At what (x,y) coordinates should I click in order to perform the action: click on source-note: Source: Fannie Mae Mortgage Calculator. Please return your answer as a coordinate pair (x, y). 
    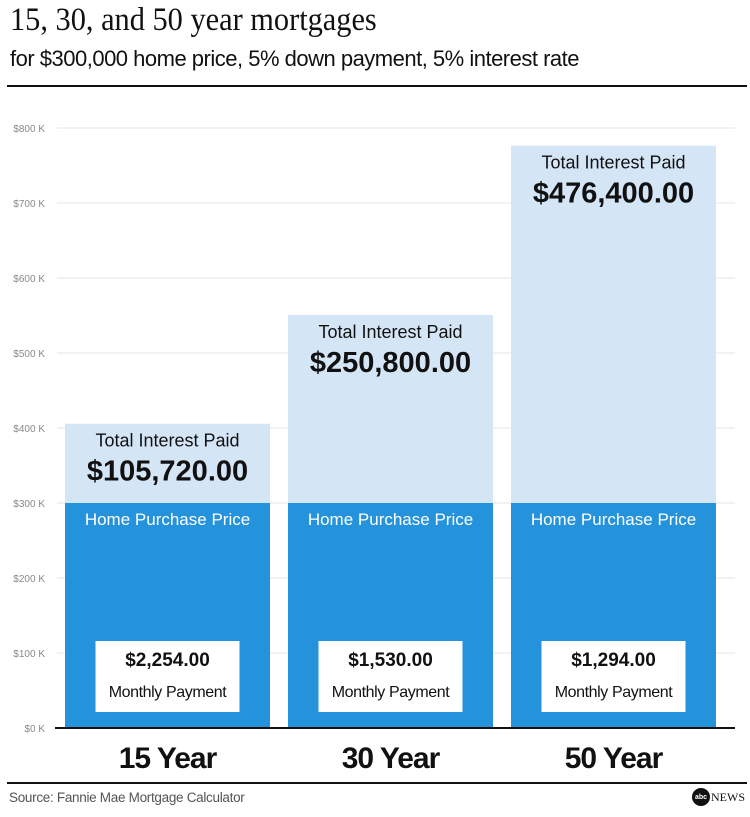
    Looking at the image, I should click on (127, 797).